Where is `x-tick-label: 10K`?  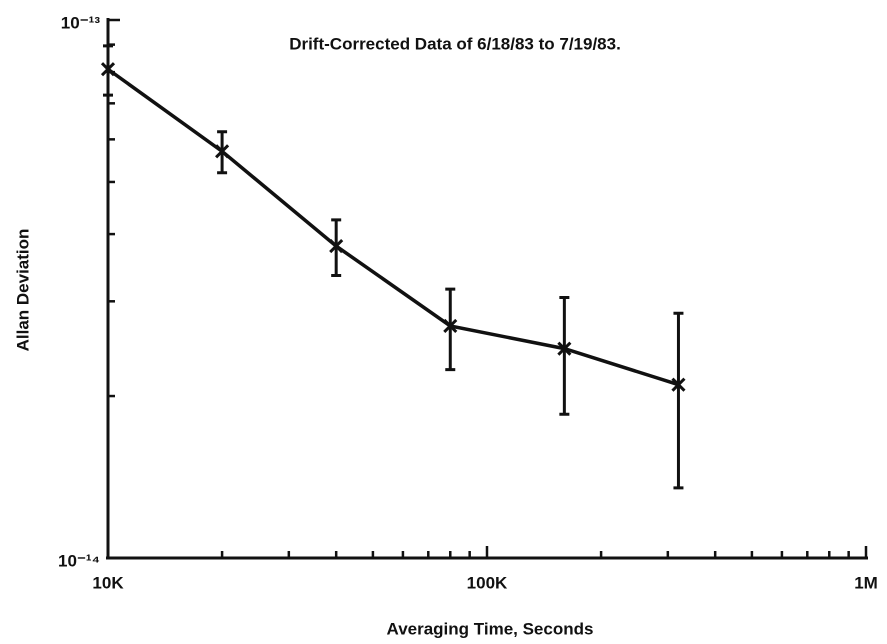 x-tick-label: 10K is located at coordinates (108, 582).